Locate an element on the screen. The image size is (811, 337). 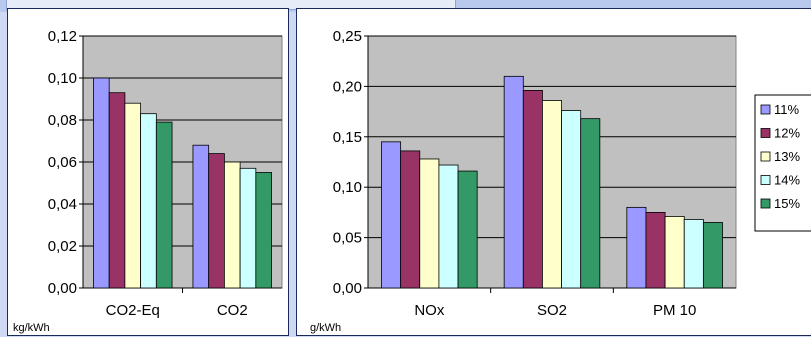
y-tick-label: 0,15 is located at coordinates (347, 137).